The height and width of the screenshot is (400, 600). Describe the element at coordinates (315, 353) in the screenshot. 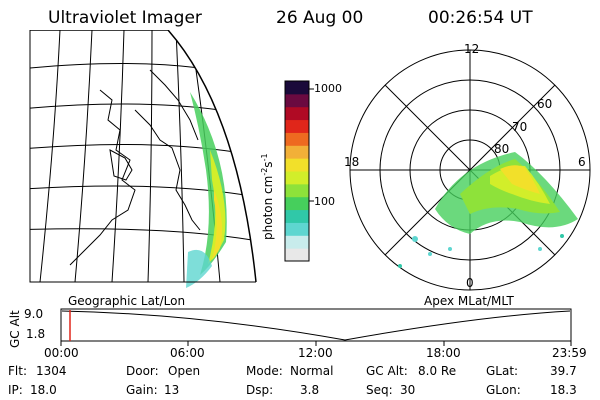

I see `timeline-tick-2: 12:00` at that location.